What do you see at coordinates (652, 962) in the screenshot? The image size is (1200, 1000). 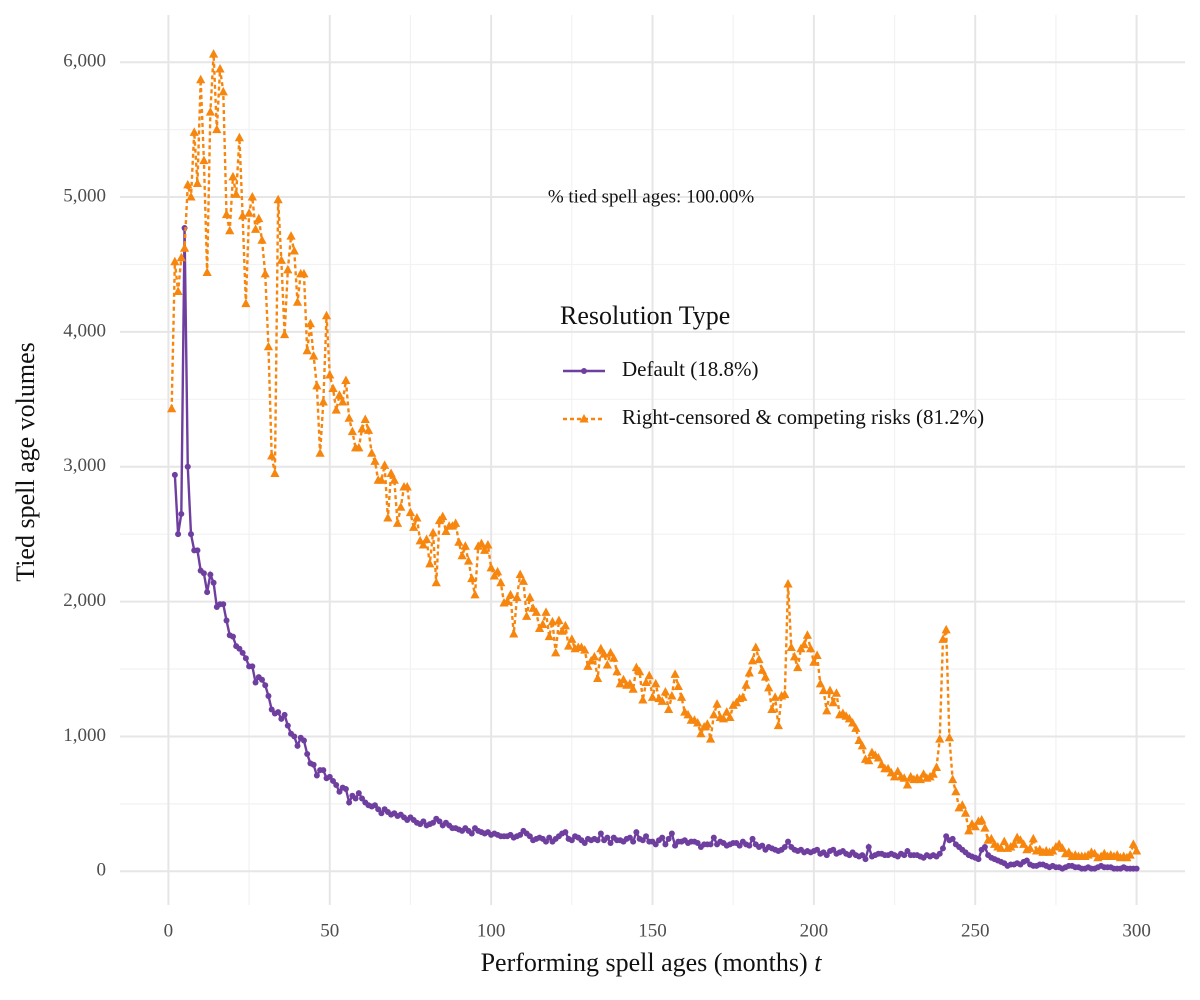 I see `x-axis-title: Performing spell ages (months) t` at bounding box center [652, 962].